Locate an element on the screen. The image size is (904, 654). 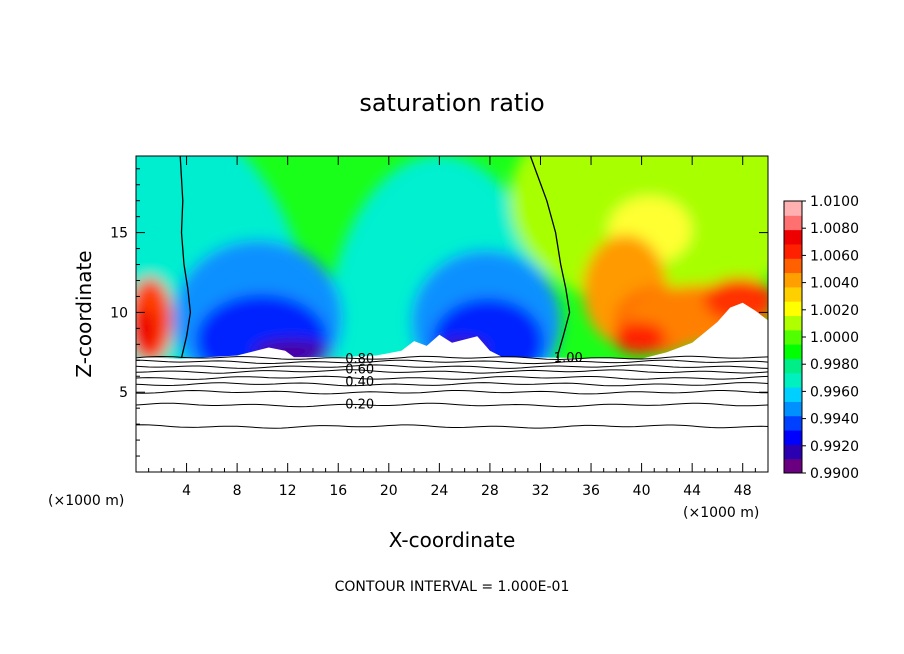
contour-interval-note: CONTOUR INTERVAL = 1.000E-01 is located at coordinates (452, 587).